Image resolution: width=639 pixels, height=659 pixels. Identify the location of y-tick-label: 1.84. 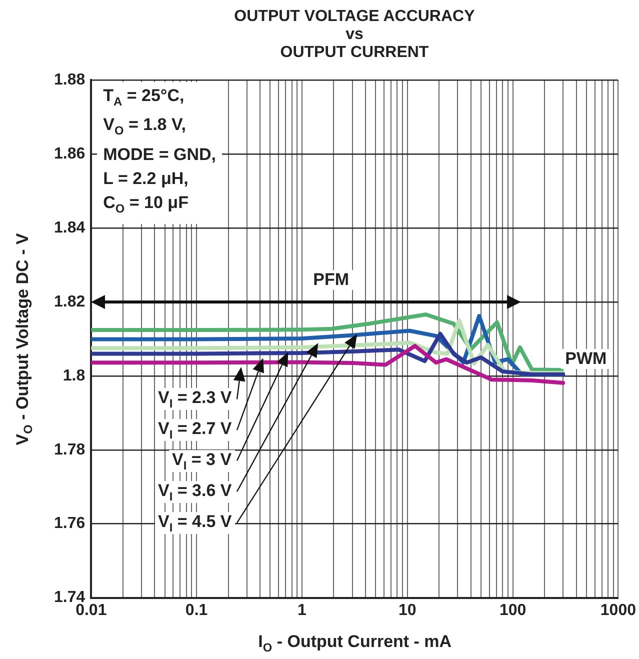
(70, 227).